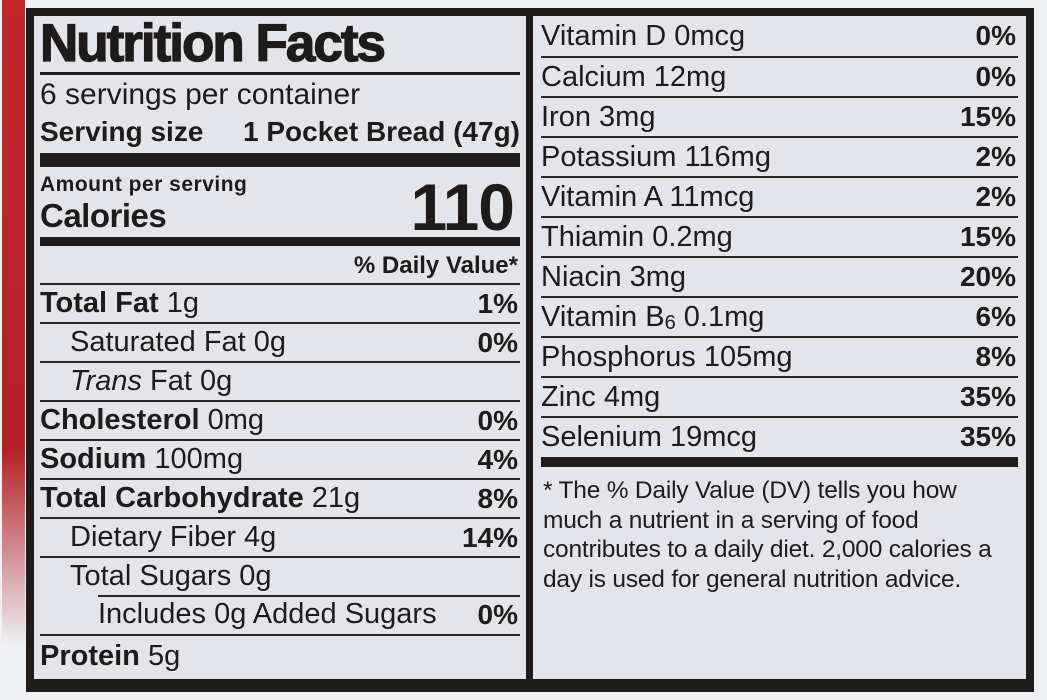  What do you see at coordinates (779, 76) in the screenshot?
I see `vitamin-row-calcium: Calcium 12mg 0%` at bounding box center [779, 76].